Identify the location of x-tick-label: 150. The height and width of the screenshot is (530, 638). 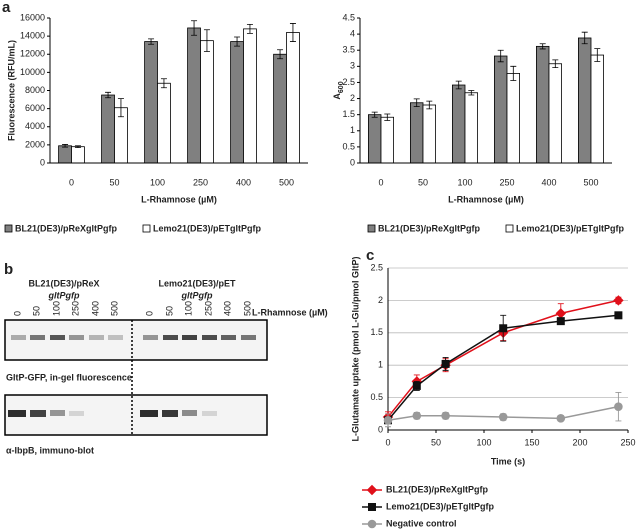
(531, 442).